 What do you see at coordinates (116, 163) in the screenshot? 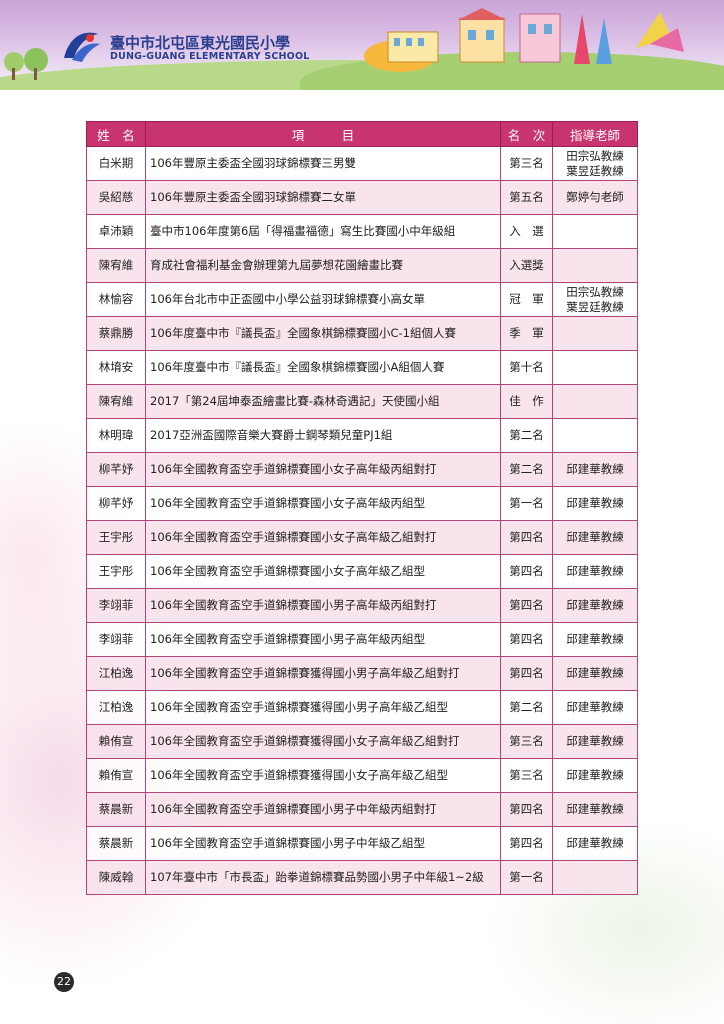
I see `cell-name: 白米期` at bounding box center [116, 163].